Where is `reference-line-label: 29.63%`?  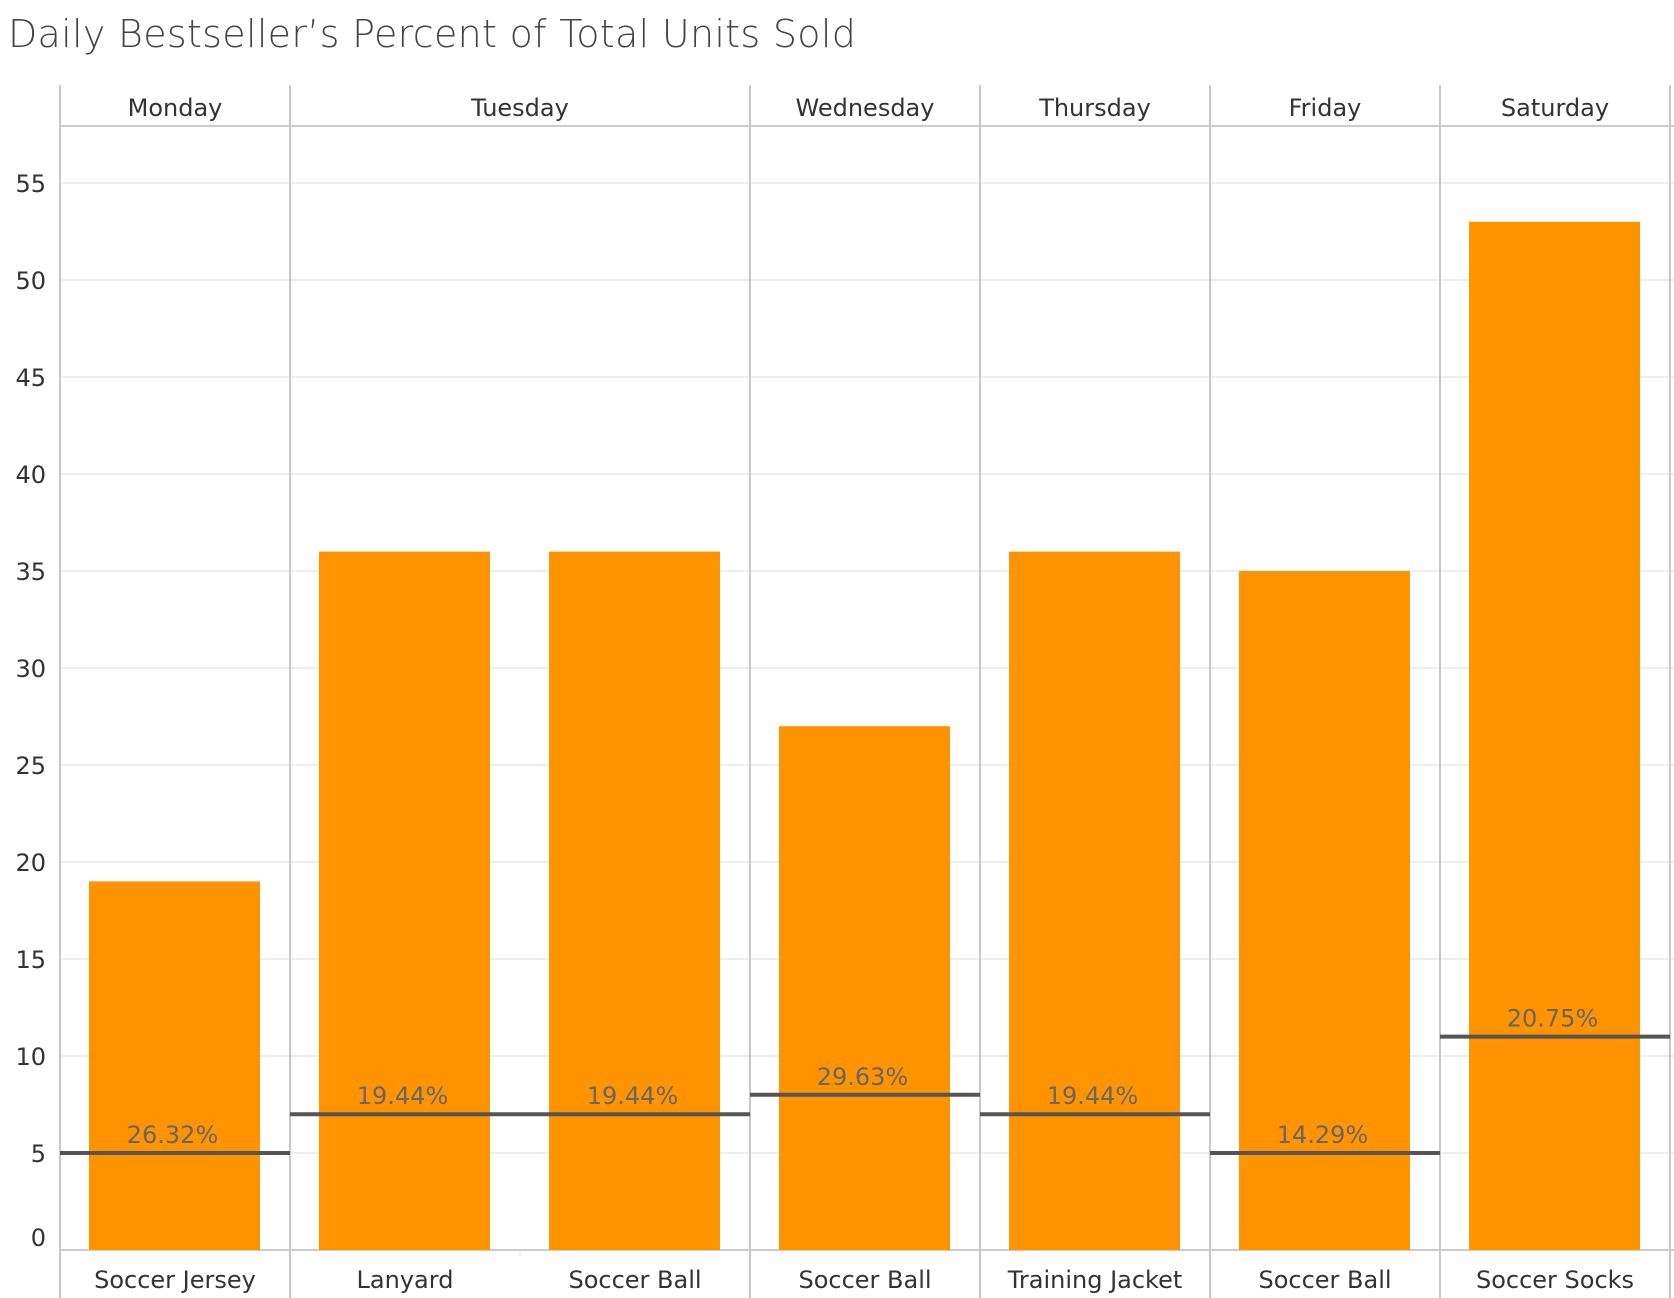 reference-line-label: 29.63% is located at coordinates (863, 1077).